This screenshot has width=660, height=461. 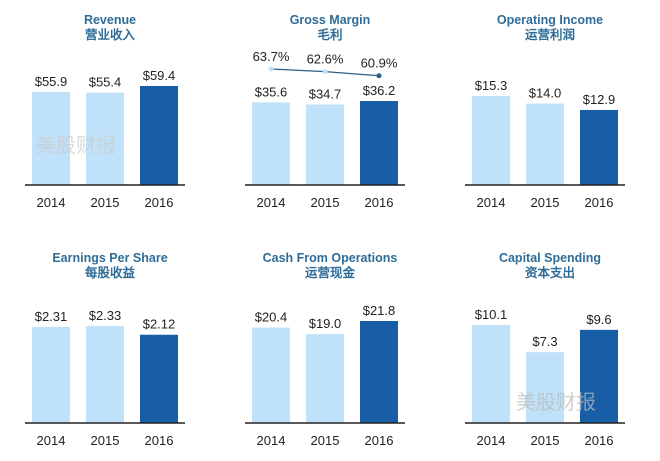 What do you see at coordinates (51, 316) in the screenshot?
I see `bar-value-label: $2.31` at bounding box center [51, 316].